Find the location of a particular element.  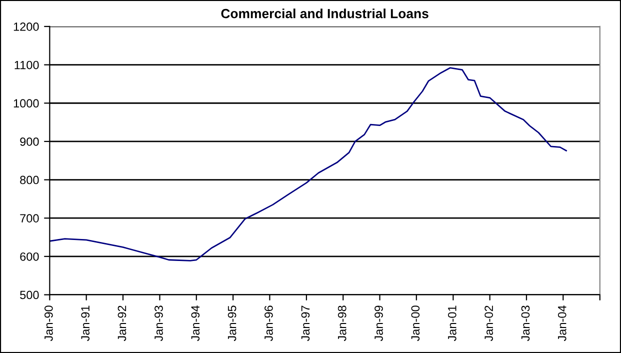

x-tick-label: Jan-98 is located at coordinates (342, 324).